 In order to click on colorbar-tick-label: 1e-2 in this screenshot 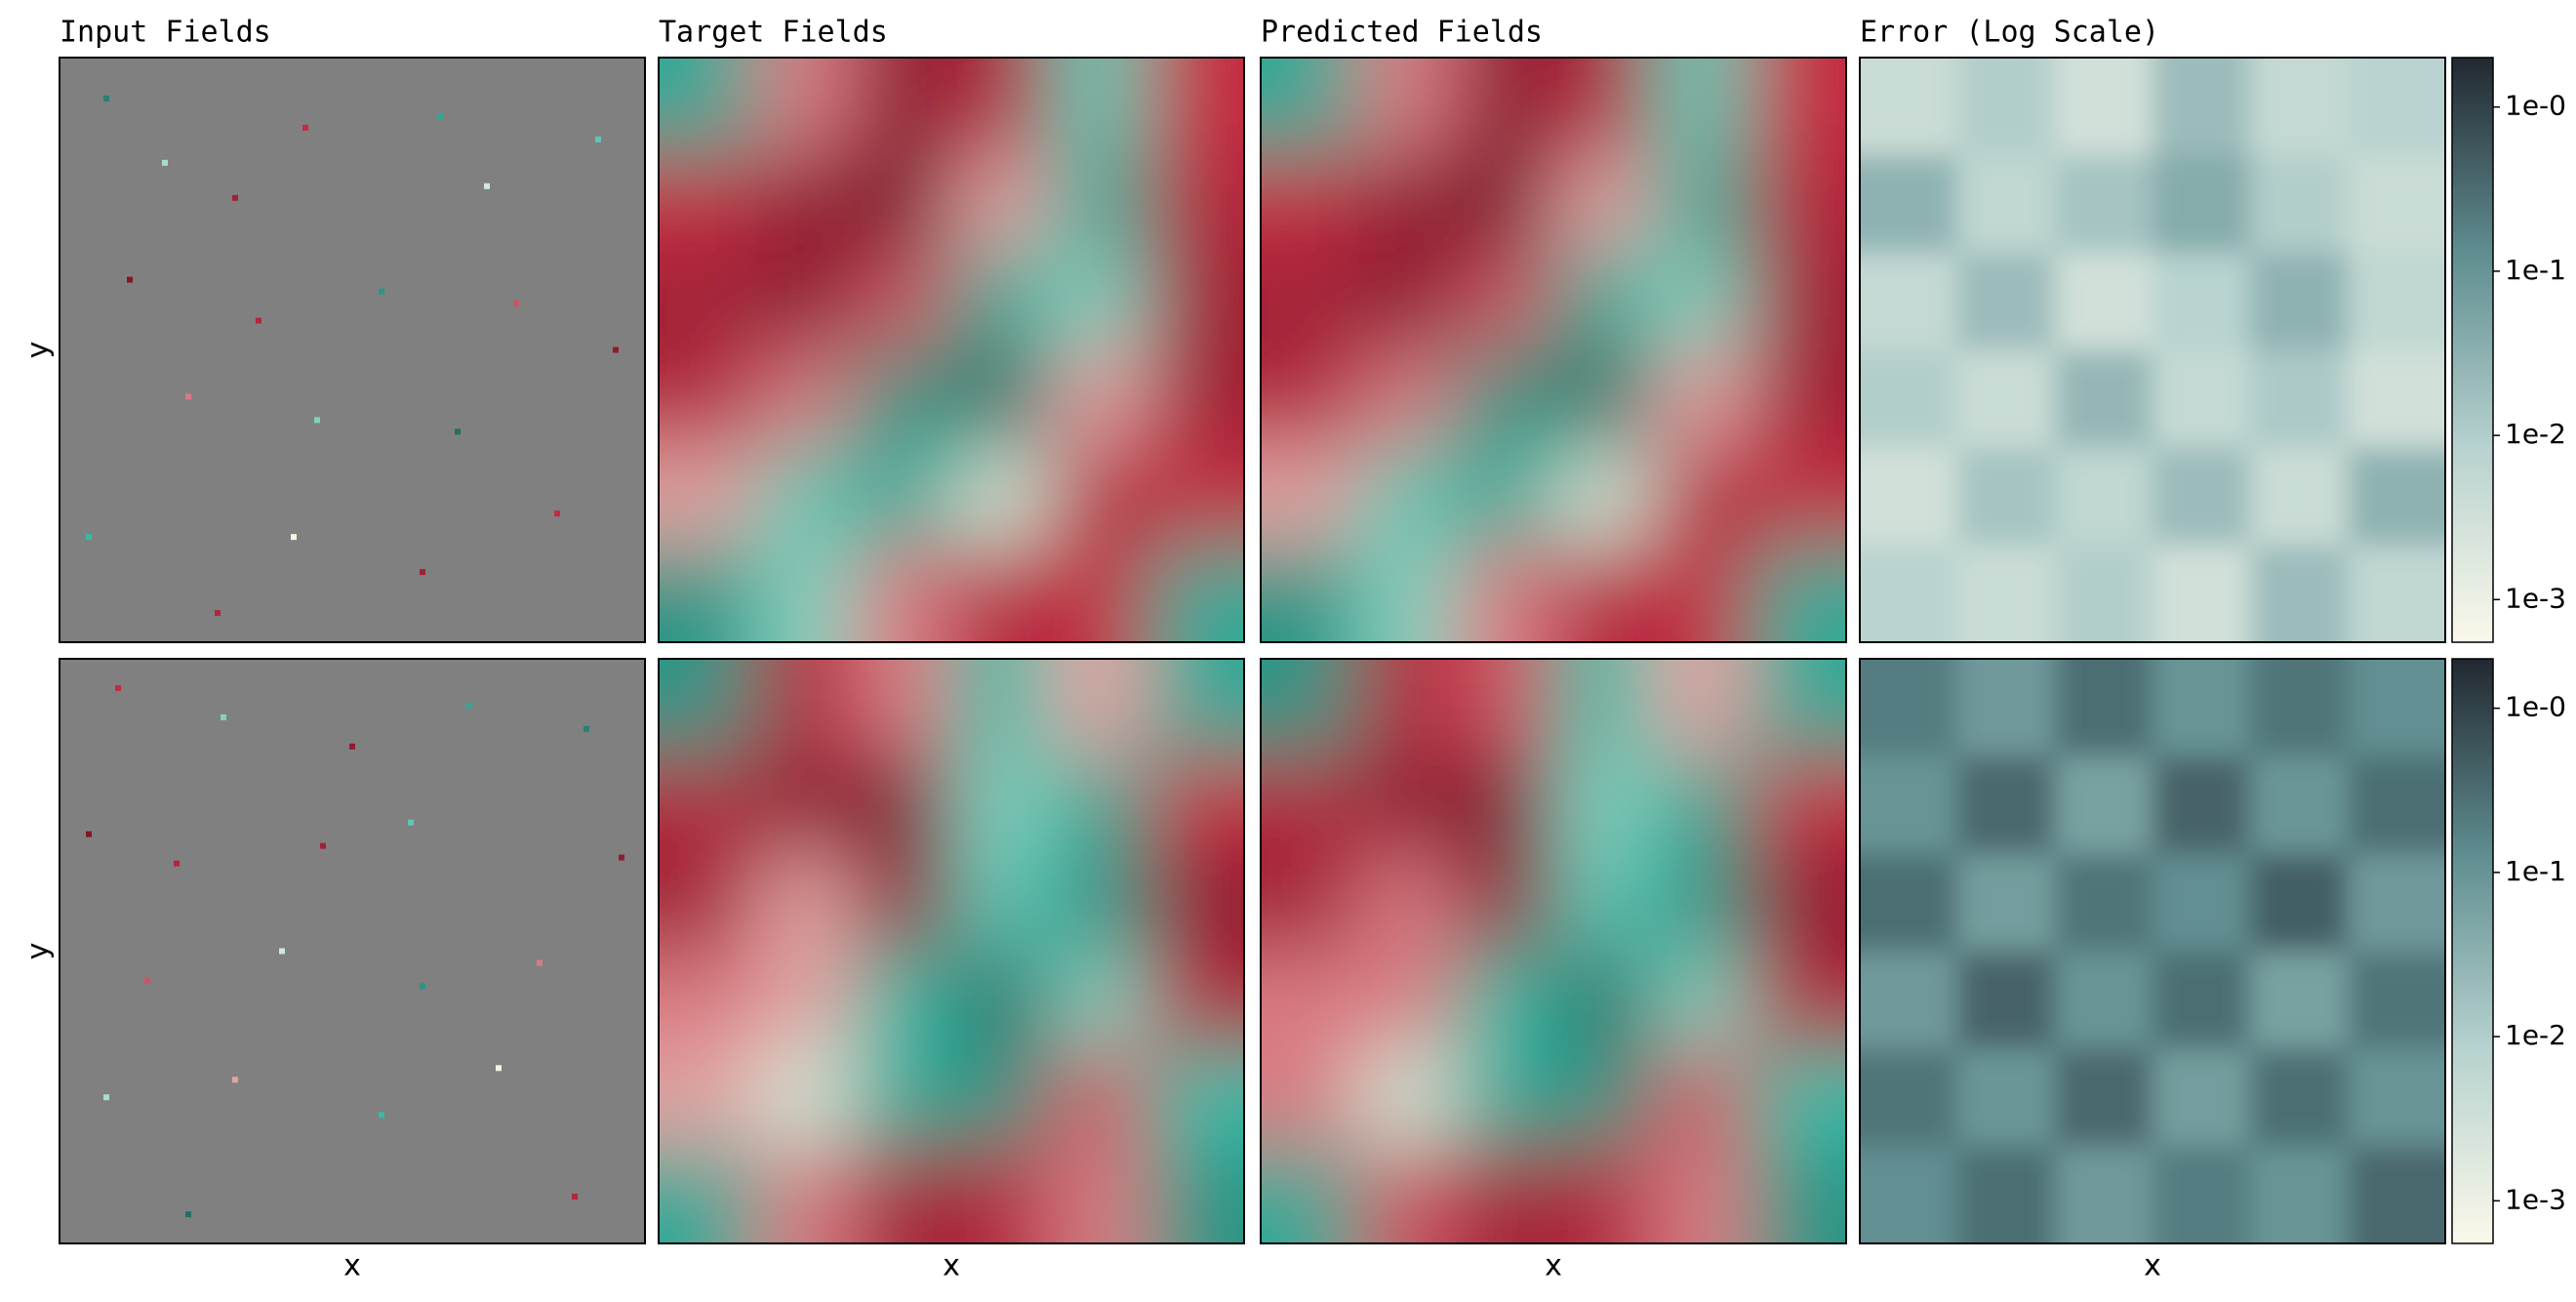, I will do `click(2535, 1035)`.